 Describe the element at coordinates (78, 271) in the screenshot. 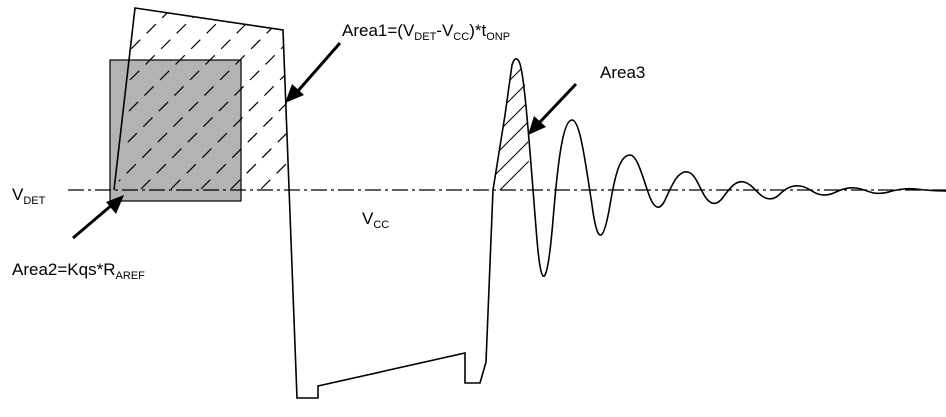

I see `area2-label: Area2=Kqs*RAREF` at that location.